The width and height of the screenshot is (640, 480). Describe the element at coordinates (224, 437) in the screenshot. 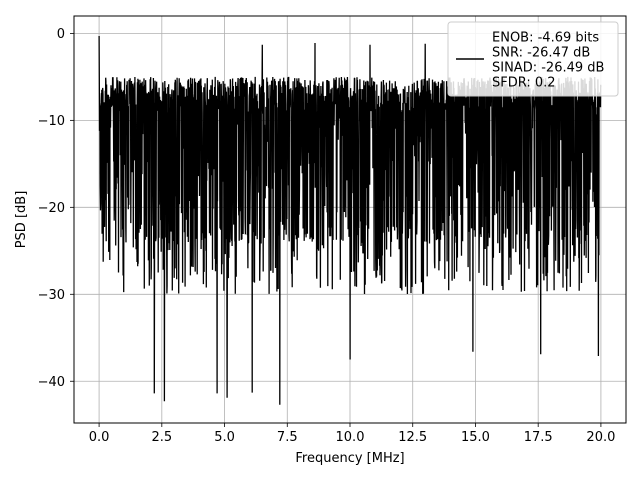

I see `x-tick-label: 5.0` at that location.